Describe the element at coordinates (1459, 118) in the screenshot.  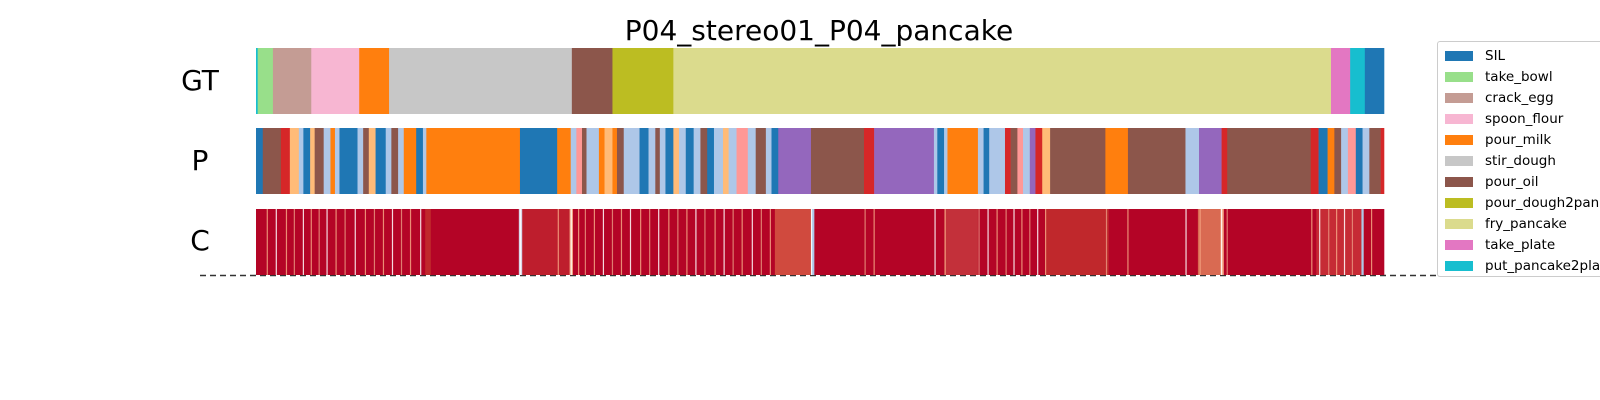
I see `legend-swatch-spoon-flour` at that location.